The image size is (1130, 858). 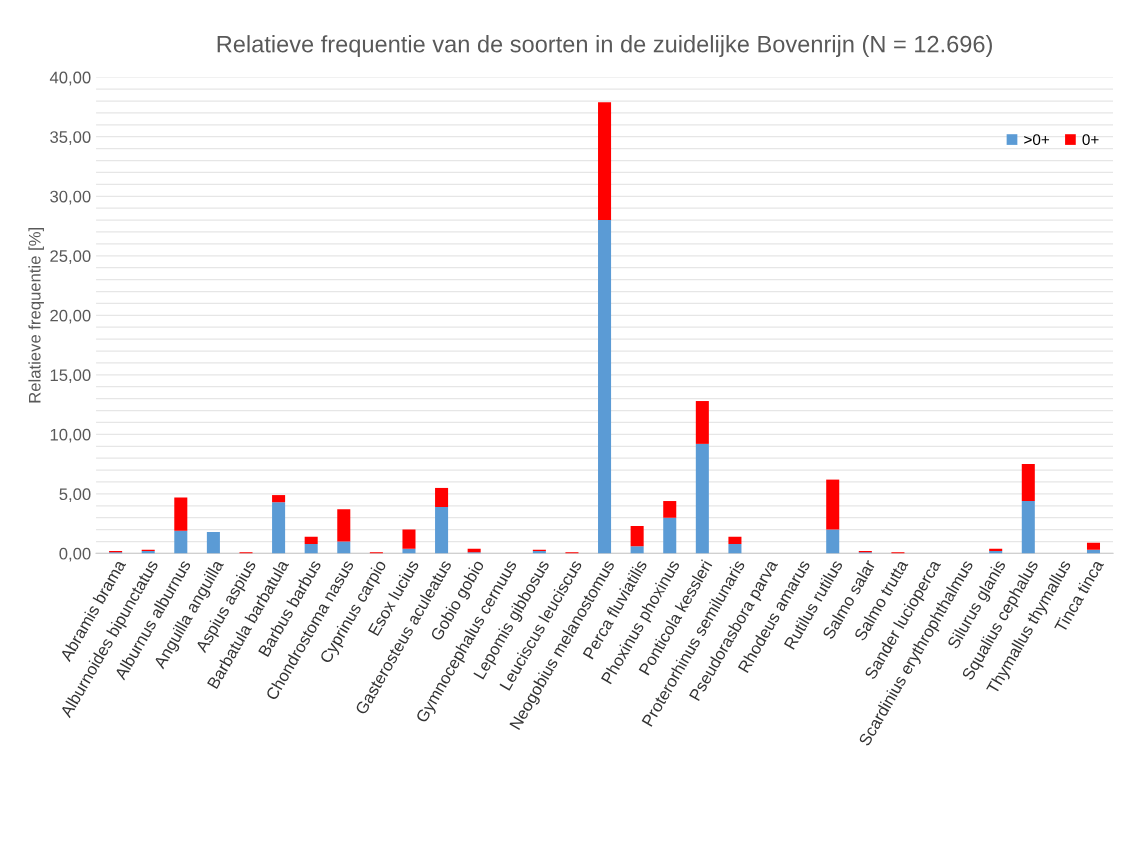 I want to click on y-tick-label: 10,00, so click(x=70, y=435).